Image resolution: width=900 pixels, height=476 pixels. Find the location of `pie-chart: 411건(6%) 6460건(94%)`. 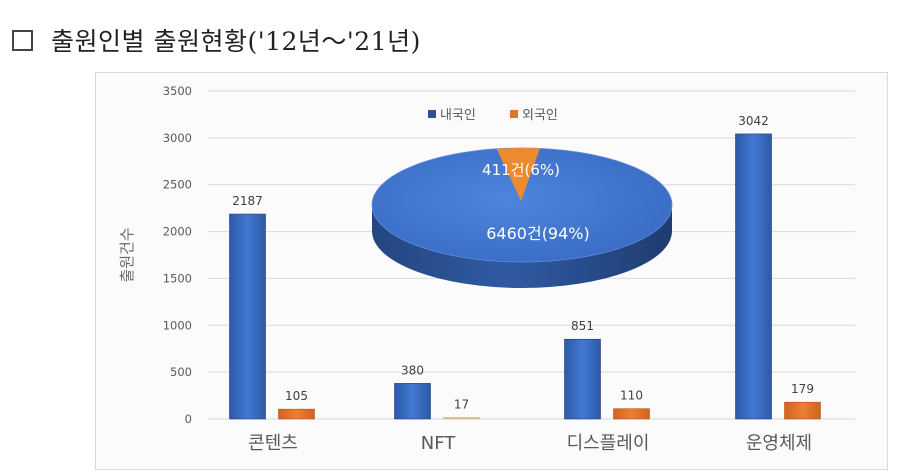

pie-chart: 411건(6%) 6460건(94%) is located at coordinates (522, 217).